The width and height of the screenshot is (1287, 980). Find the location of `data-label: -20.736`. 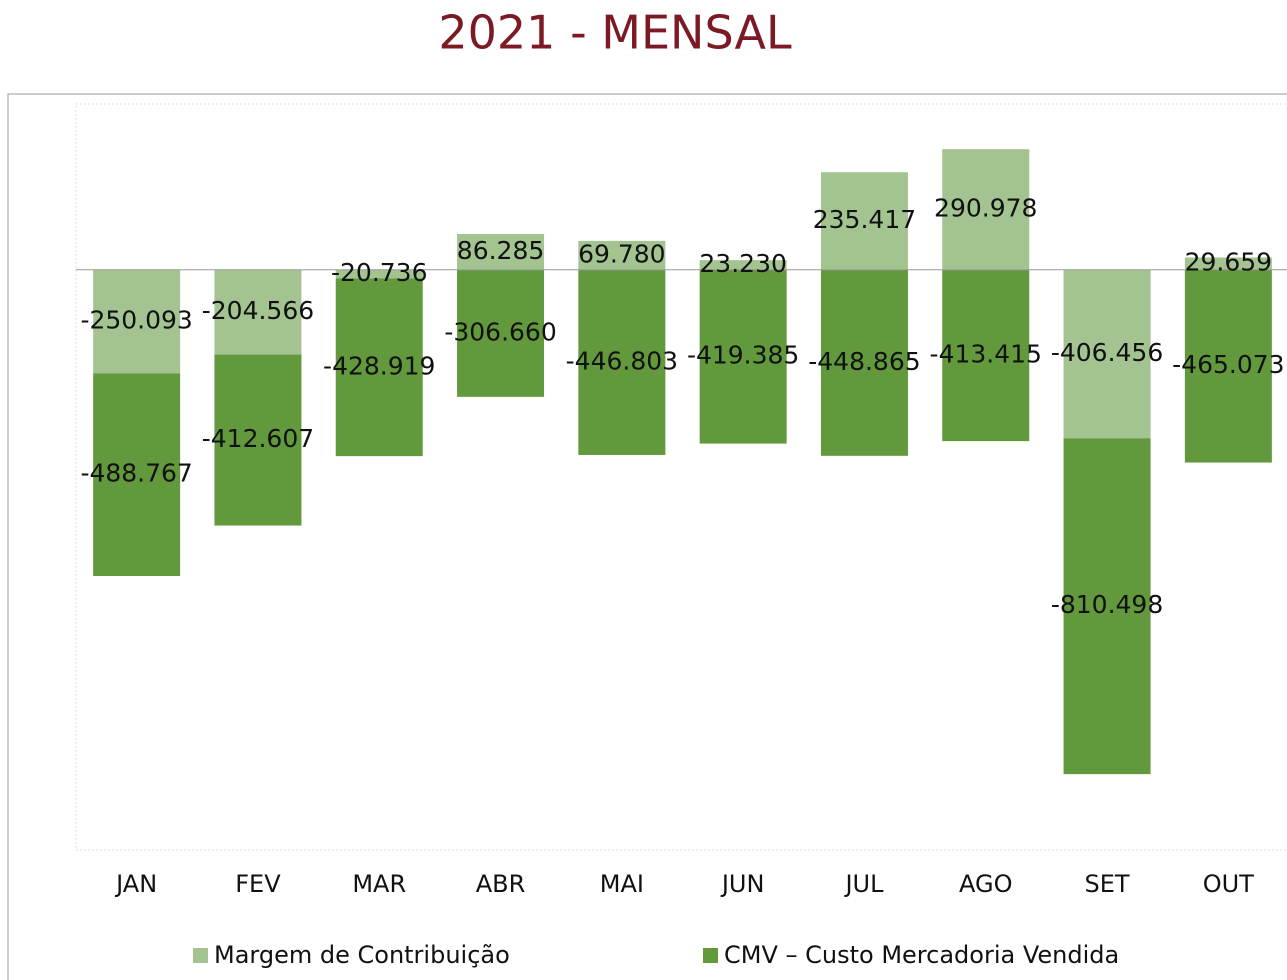

data-label: -20.736 is located at coordinates (379, 272).